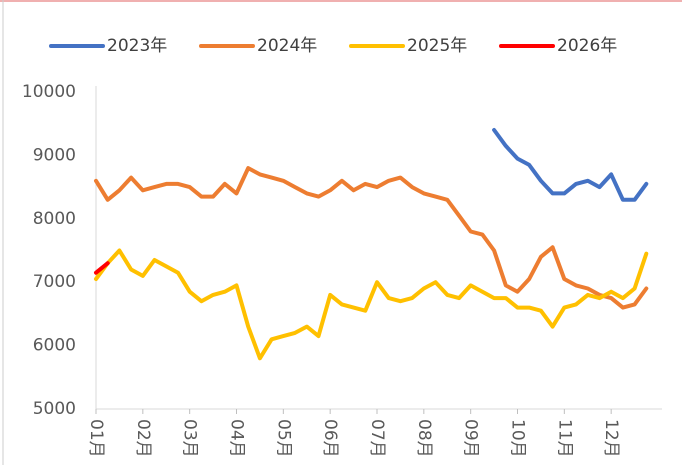 The width and height of the screenshot is (682, 465). What do you see at coordinates (471, 438) in the screenshot?
I see `x-tick-label: 09月` at bounding box center [471, 438].